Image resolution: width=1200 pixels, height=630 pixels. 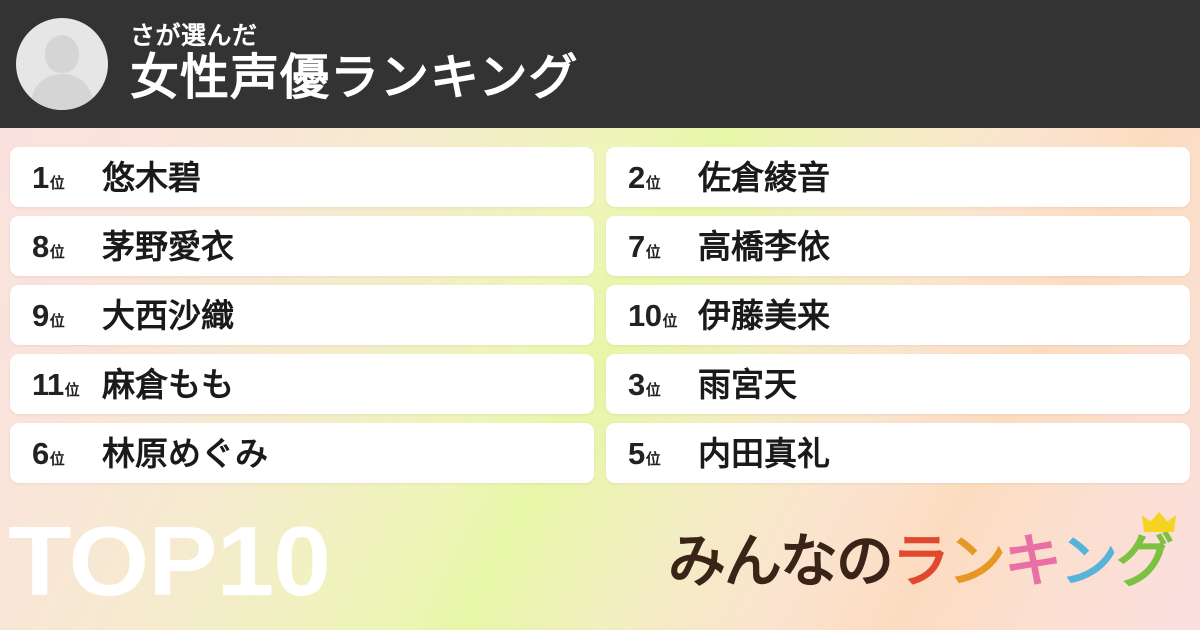 What do you see at coordinates (645, 315) in the screenshot?
I see `rank-number: 10` at bounding box center [645, 315].